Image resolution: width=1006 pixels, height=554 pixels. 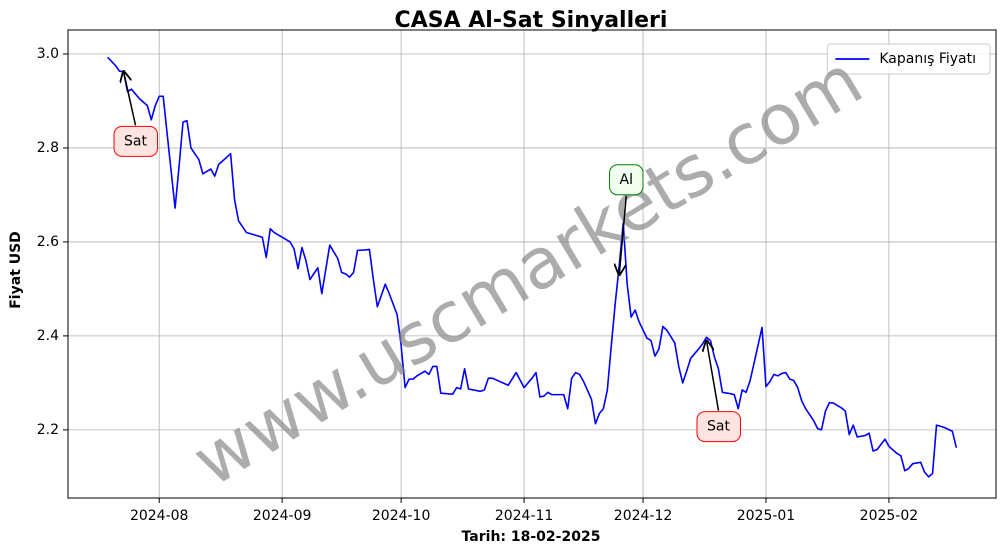 What do you see at coordinates (48, 242) in the screenshot?
I see `y-tick-label: 2.6` at bounding box center [48, 242].